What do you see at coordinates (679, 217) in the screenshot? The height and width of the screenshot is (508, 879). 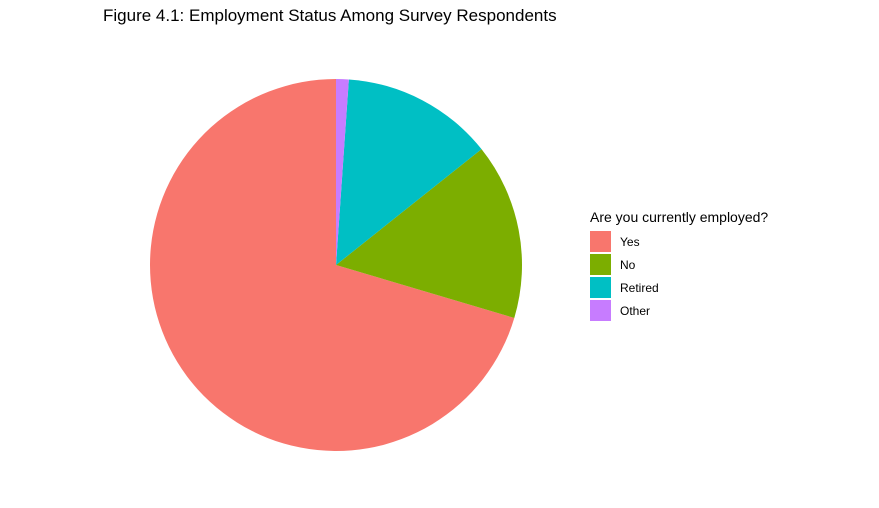 I see `legend-title: Are you currently employed?` at bounding box center [679, 217].